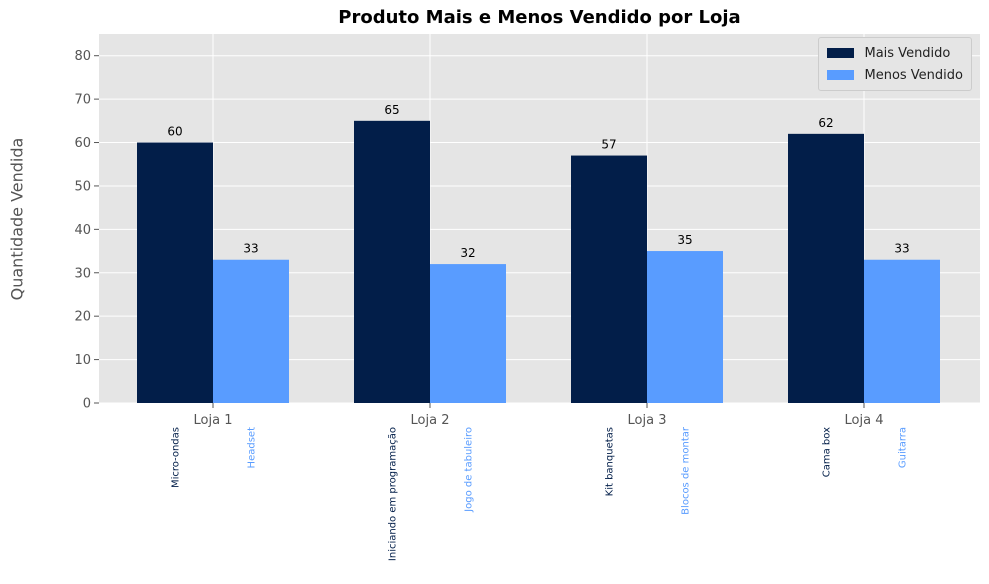 Image resolution: width=989 pixels, height=584 pixels. I want to click on product-label-menos-3: Blocos de montar, so click(686, 470).